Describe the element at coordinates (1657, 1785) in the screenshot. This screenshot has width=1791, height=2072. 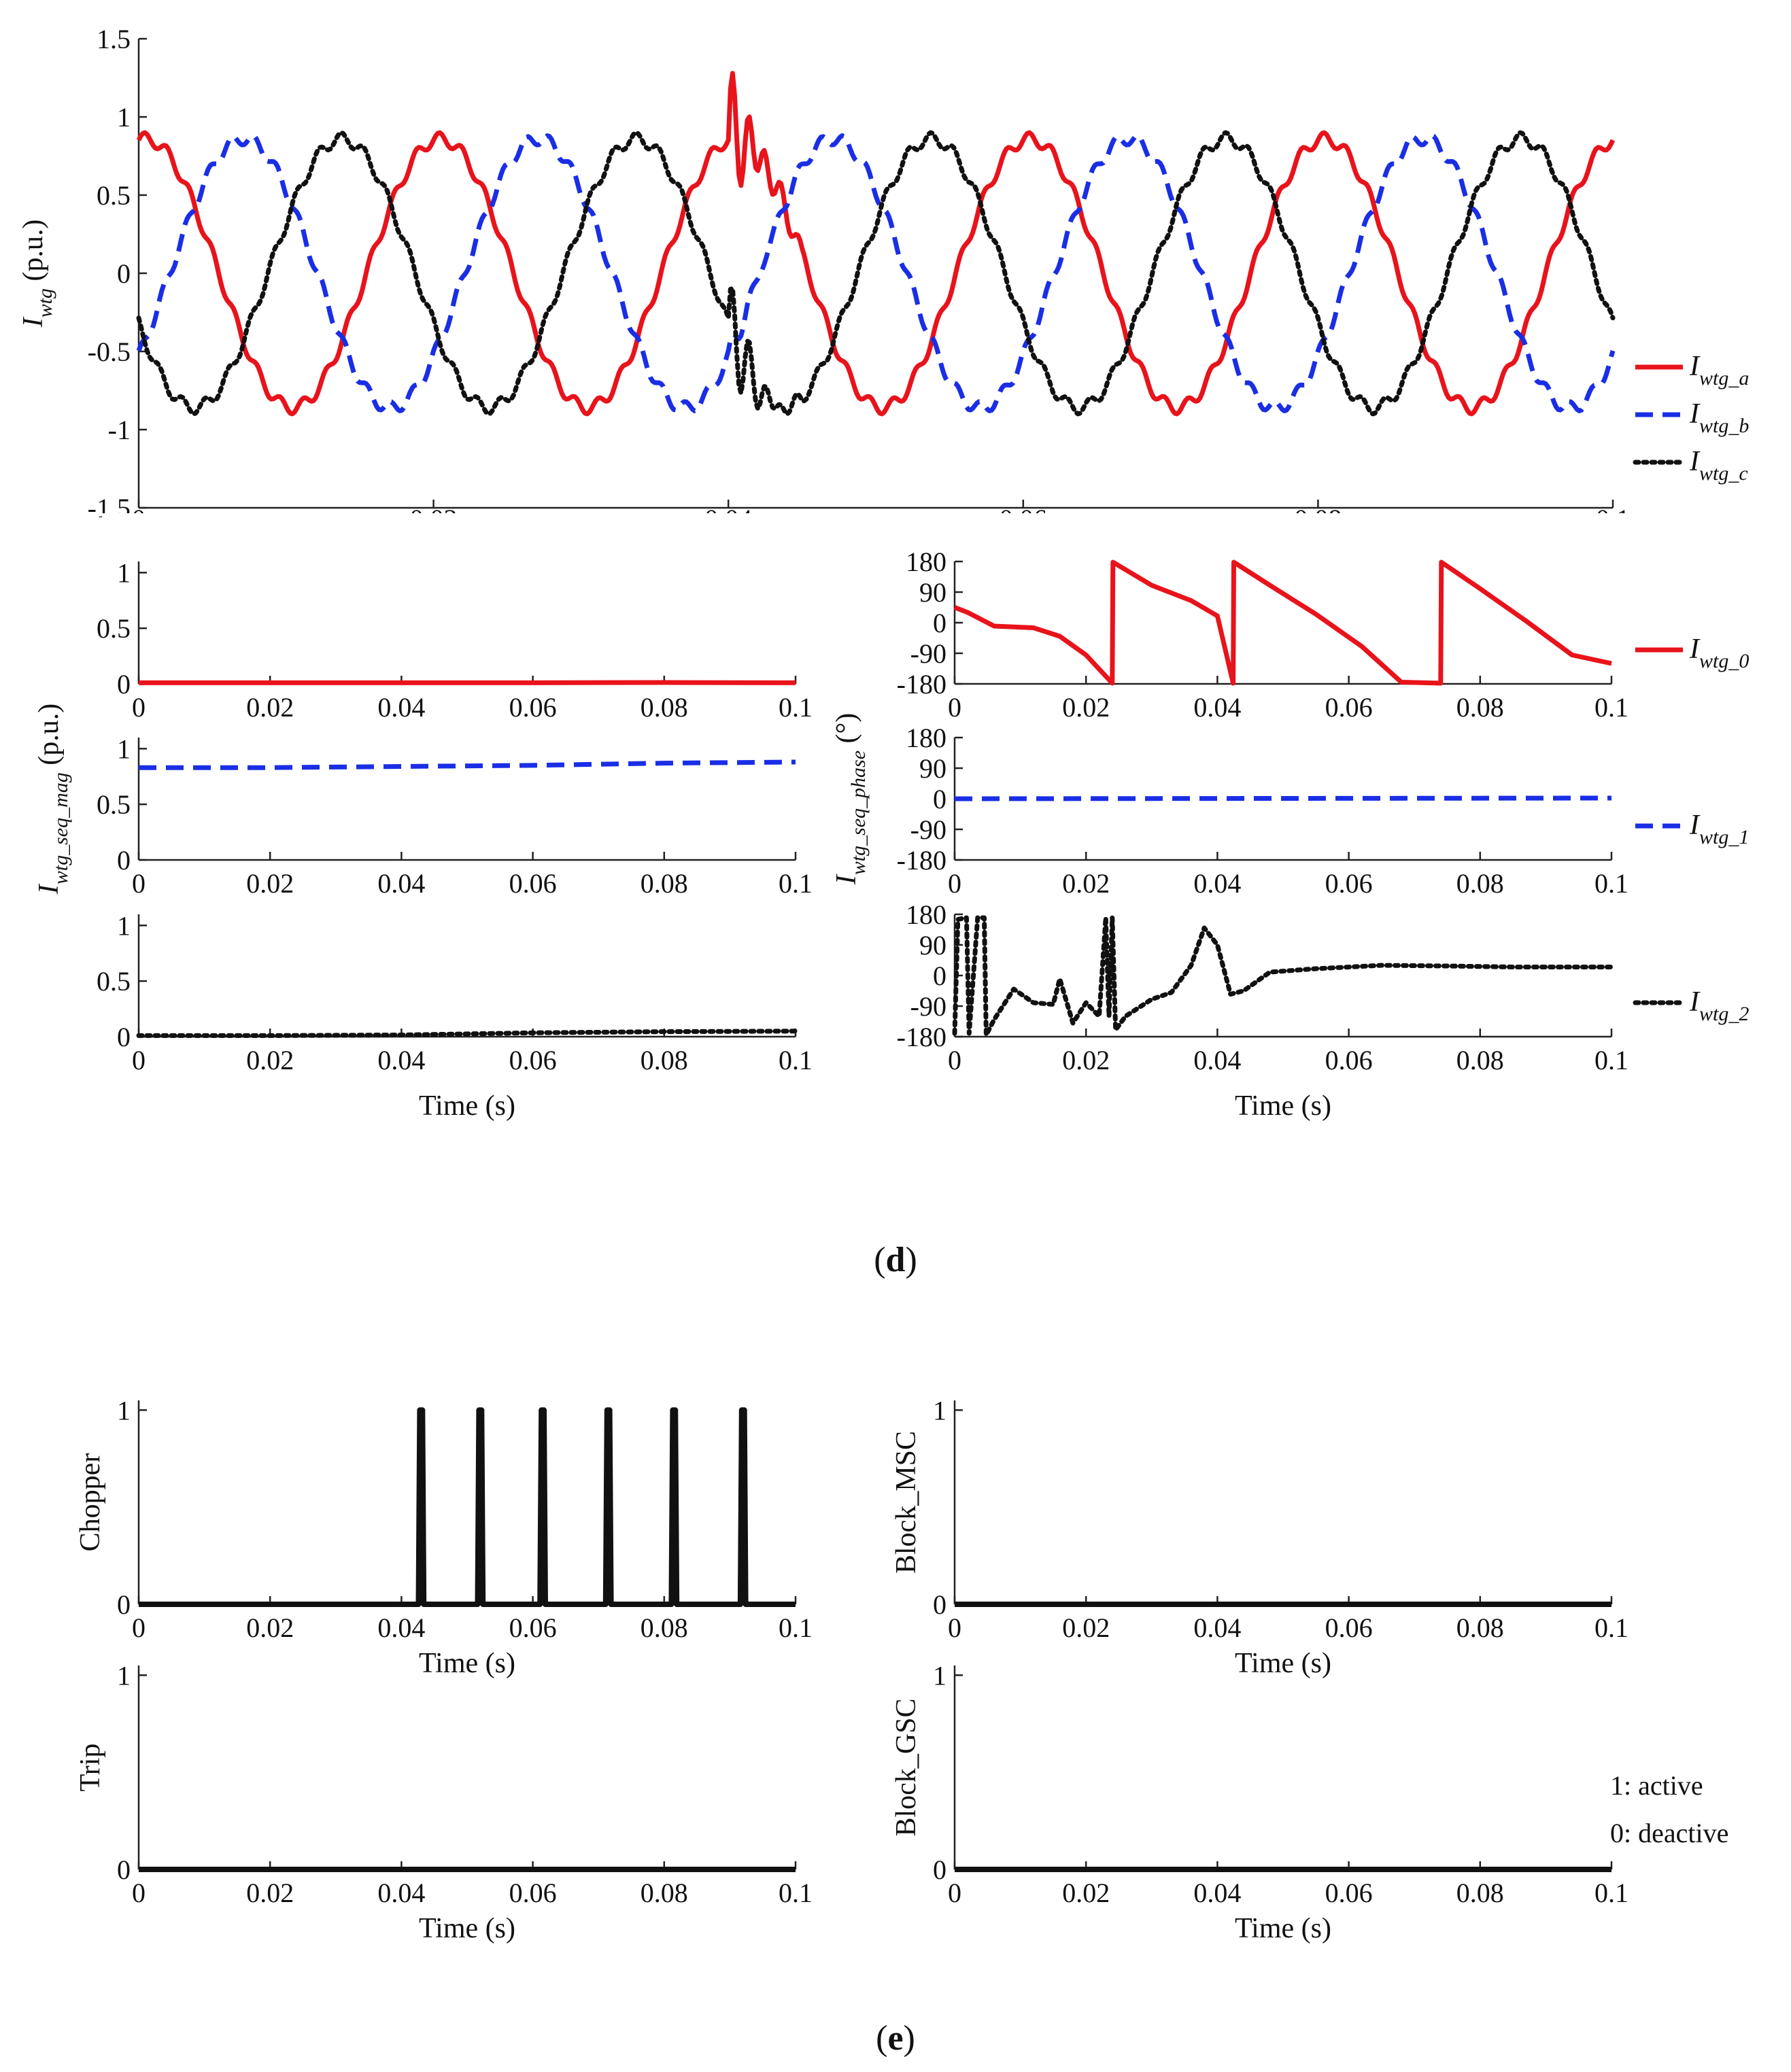
I see `note-active: 1: active` at that location.